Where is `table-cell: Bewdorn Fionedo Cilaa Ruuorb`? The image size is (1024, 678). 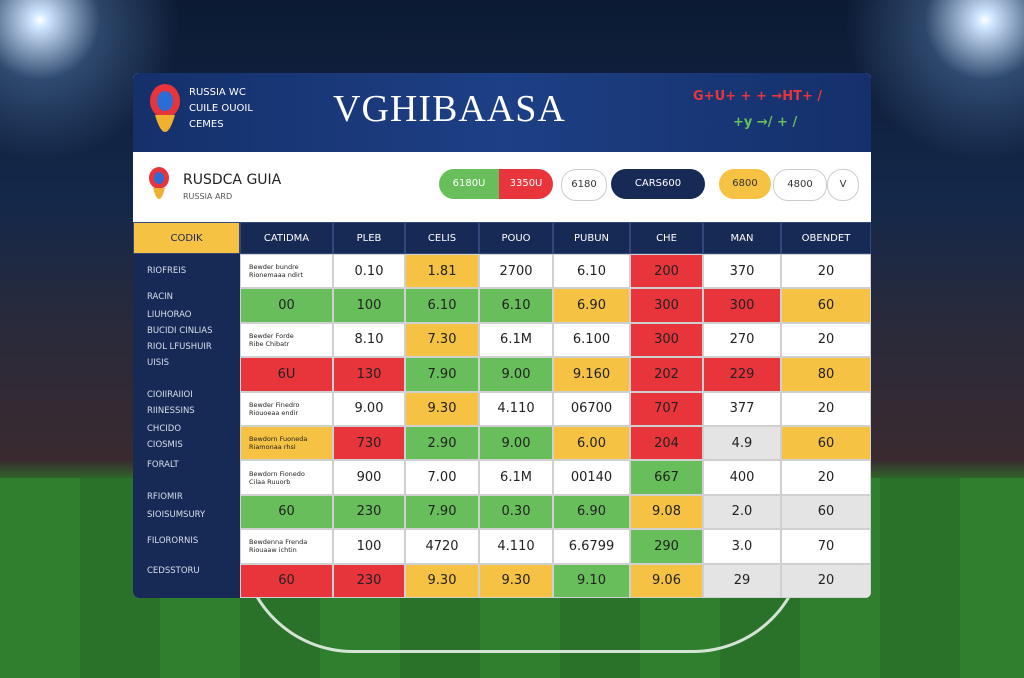 table-cell: Bewdorn Fionedo Cilaa Ruuorb is located at coordinates (286, 477).